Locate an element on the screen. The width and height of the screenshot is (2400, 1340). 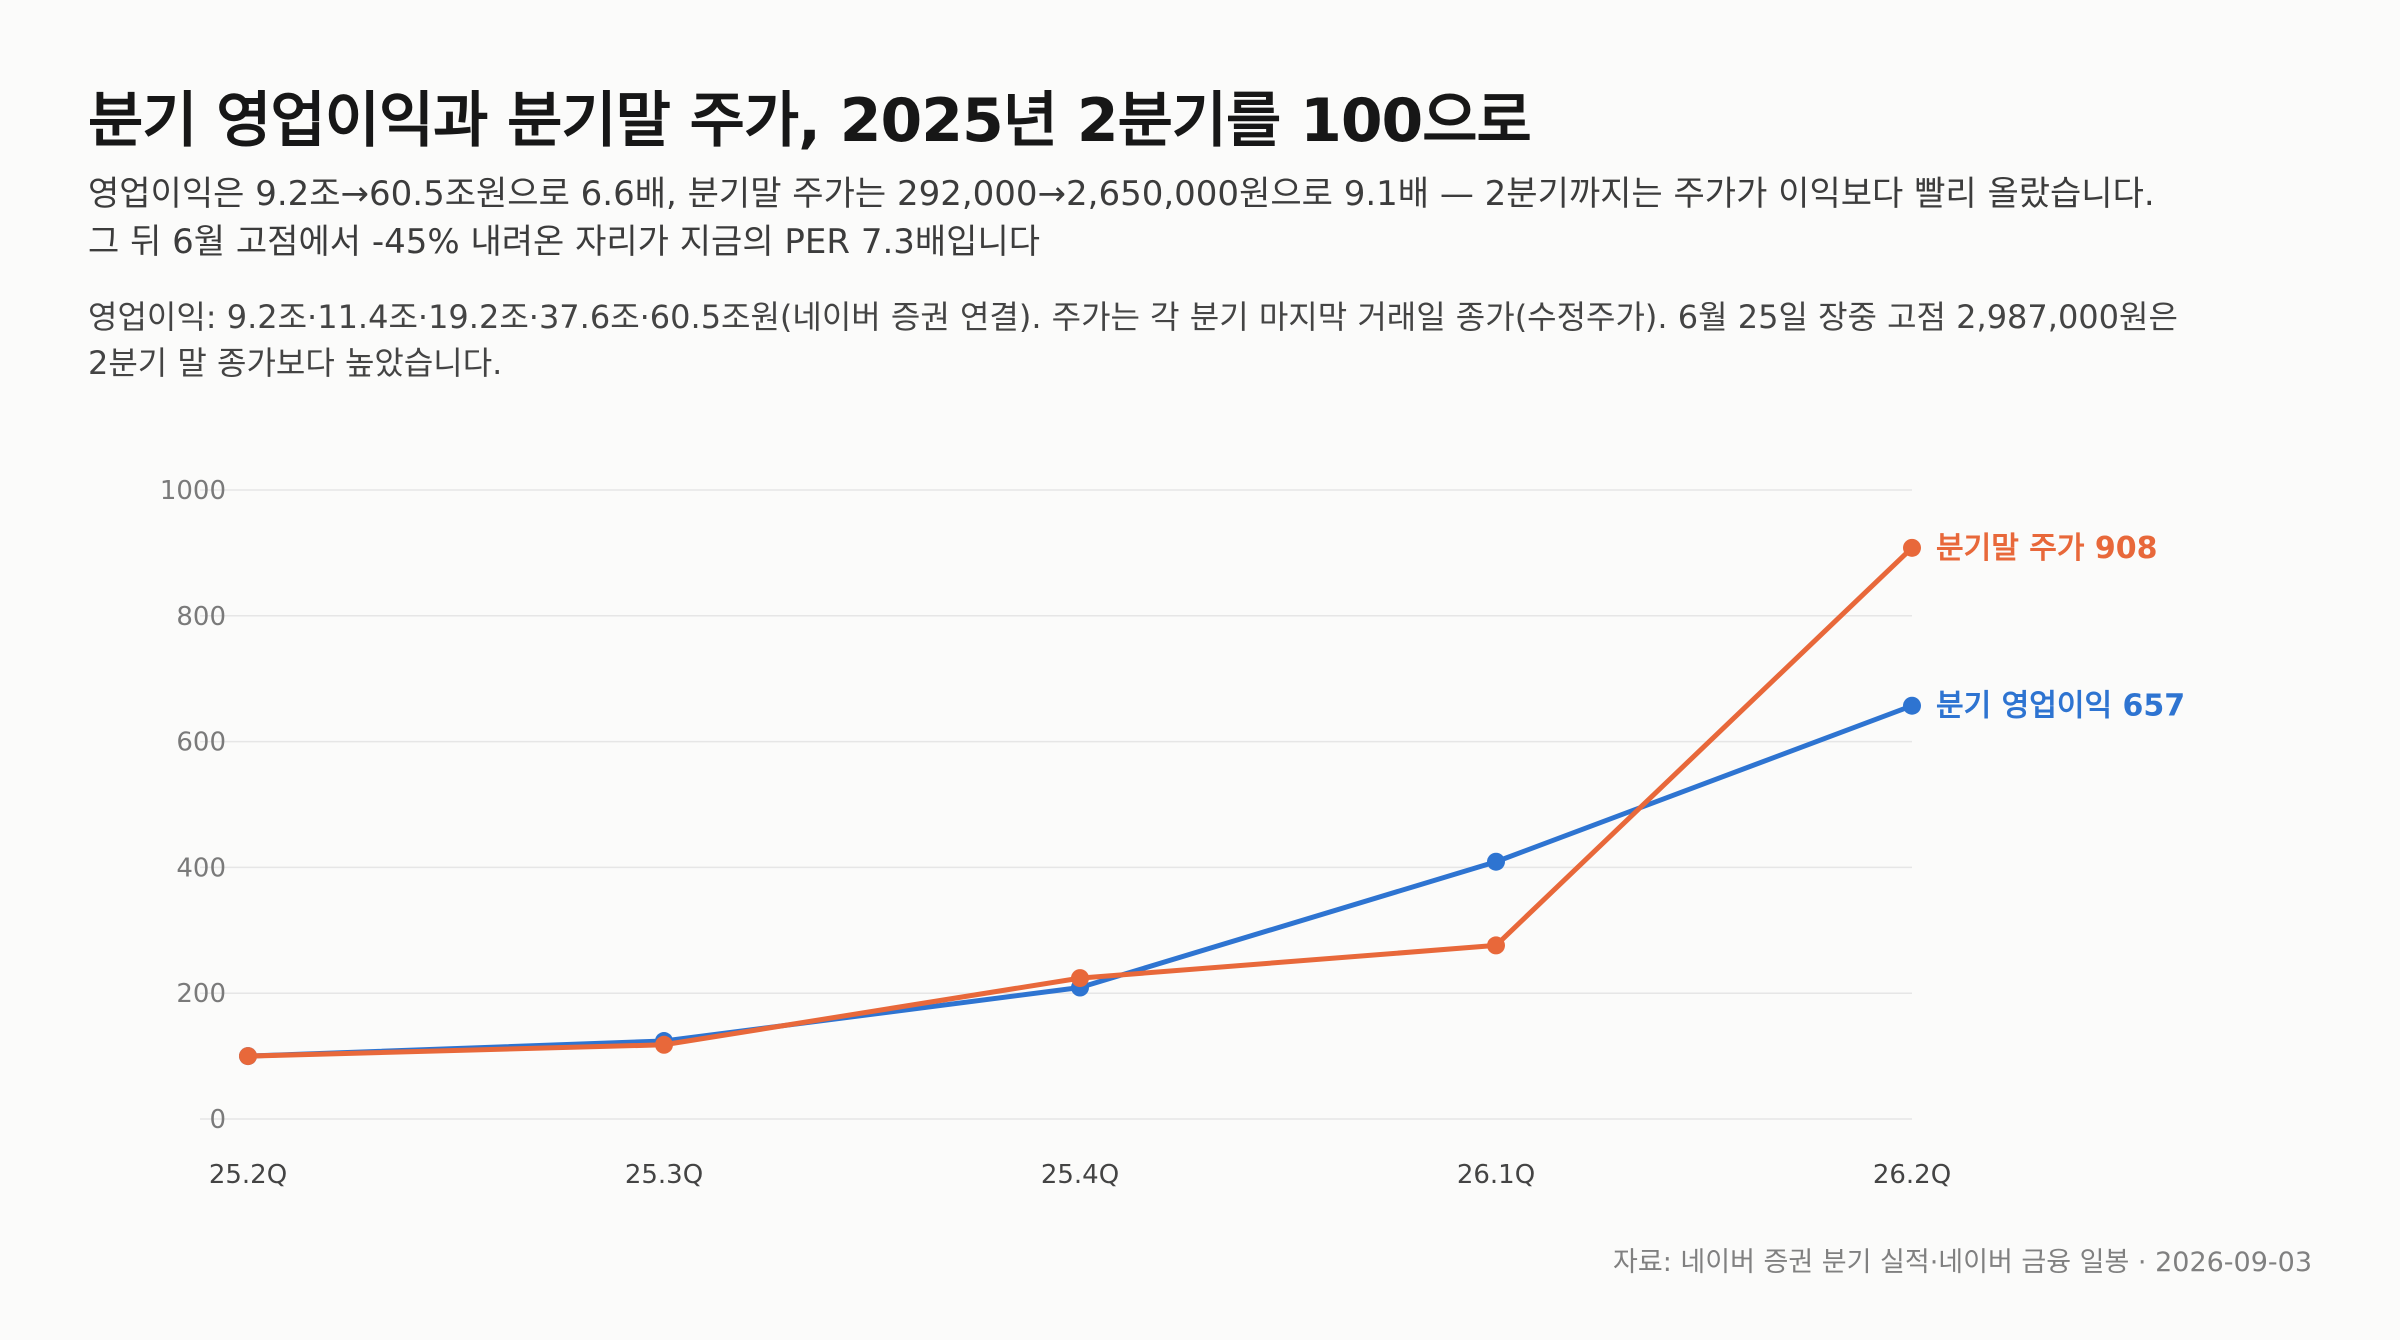
x-tick-label: 26.2Q is located at coordinates (1912, 1175).